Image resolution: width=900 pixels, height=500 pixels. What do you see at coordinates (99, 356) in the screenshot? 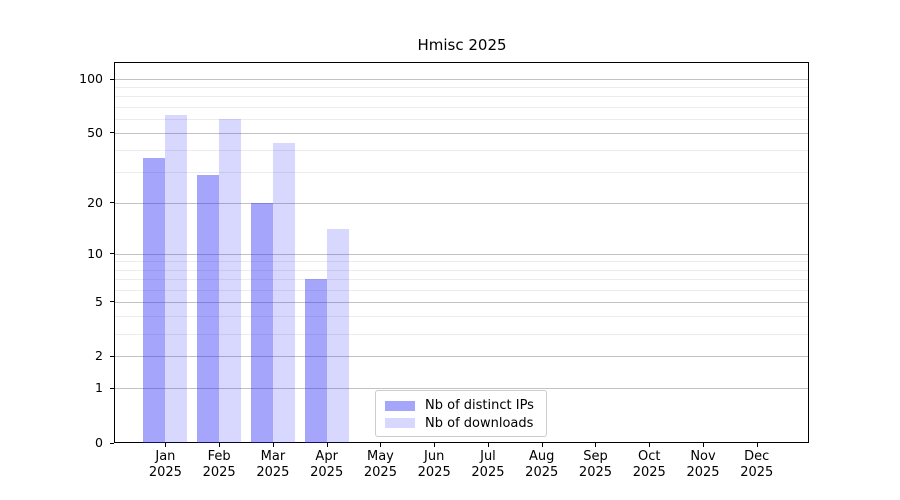
I see `y-axis-tick-label: 2` at bounding box center [99, 356].